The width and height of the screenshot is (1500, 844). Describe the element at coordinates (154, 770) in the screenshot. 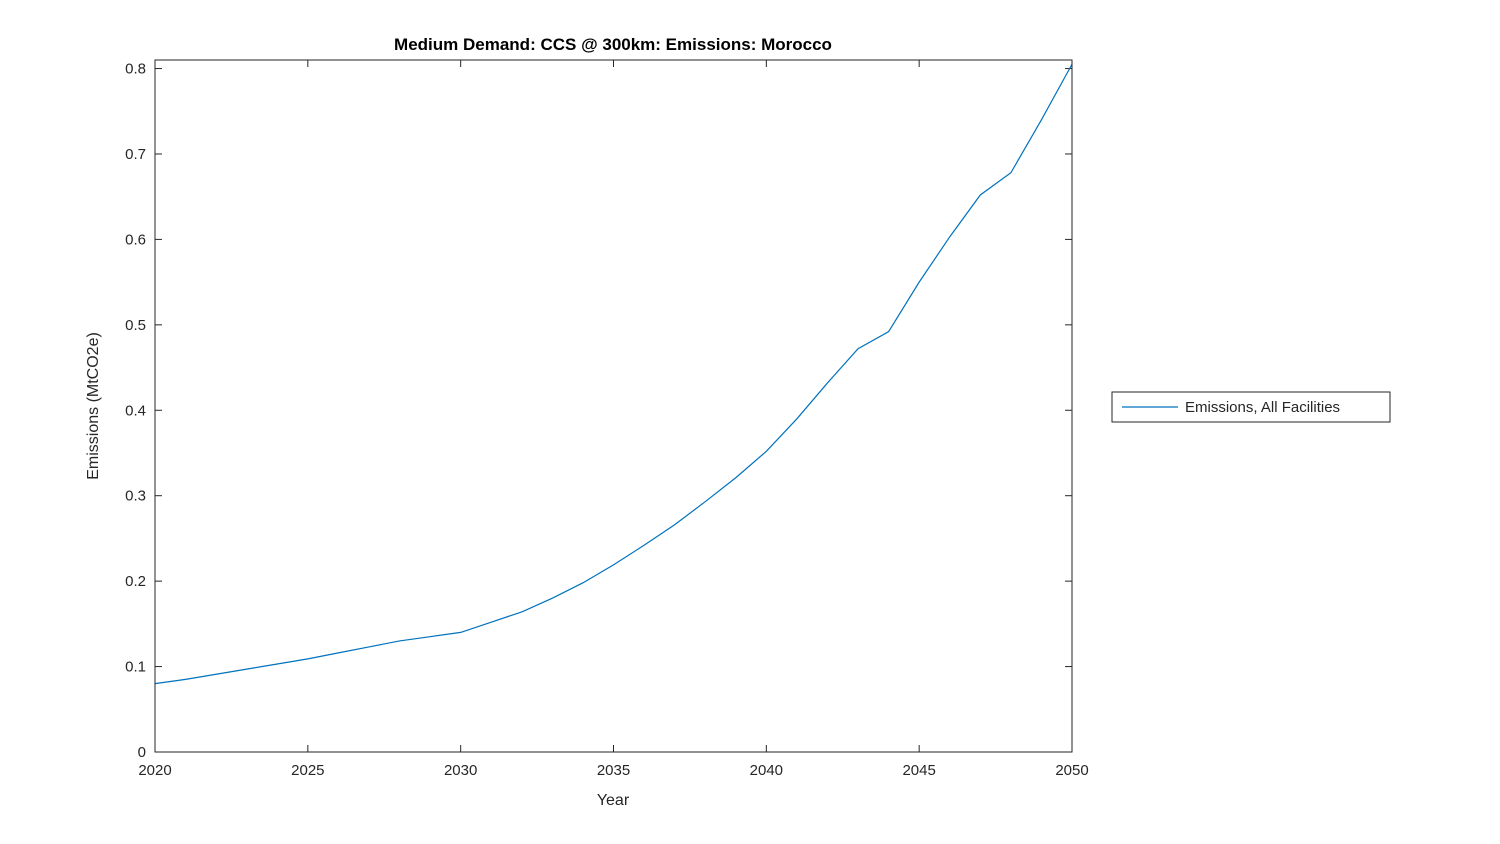

I see `x-tick-label: 2020` at that location.